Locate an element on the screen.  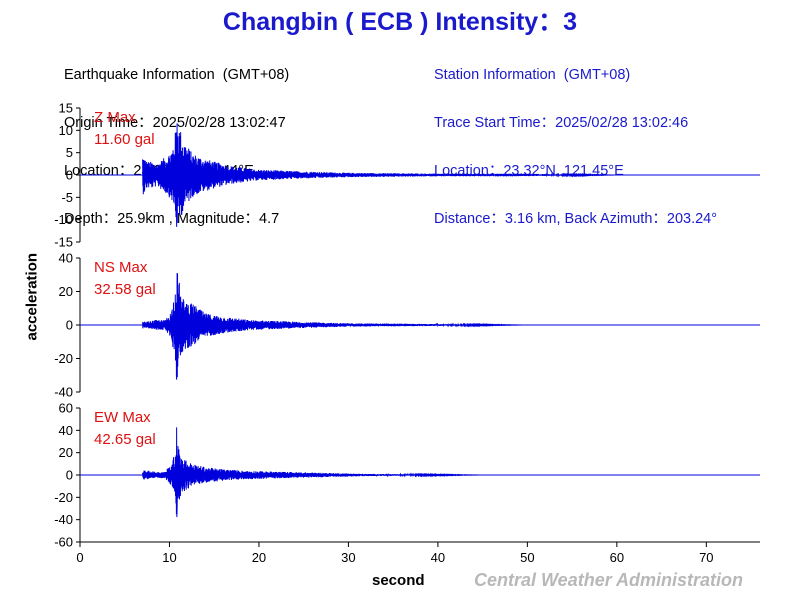
y-tick-label-z: 10 is located at coordinates (66, 130).